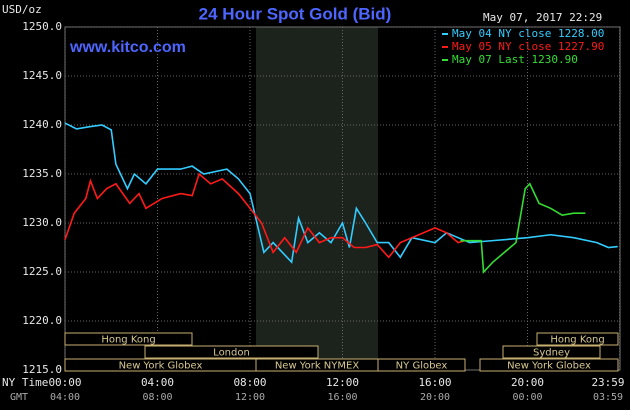  I want to click on x-tick-label: 08:00, so click(249, 382).